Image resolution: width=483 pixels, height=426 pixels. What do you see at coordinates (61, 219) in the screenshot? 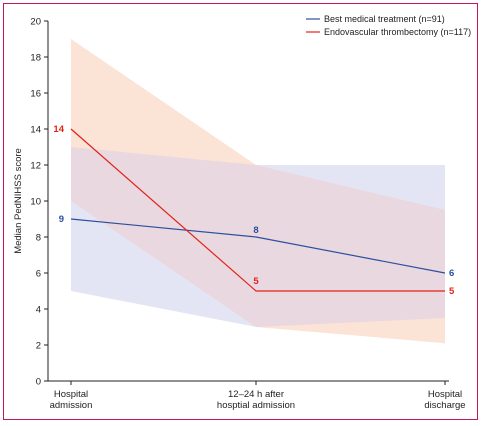
I see `label-best-medical-0: 9` at bounding box center [61, 219].